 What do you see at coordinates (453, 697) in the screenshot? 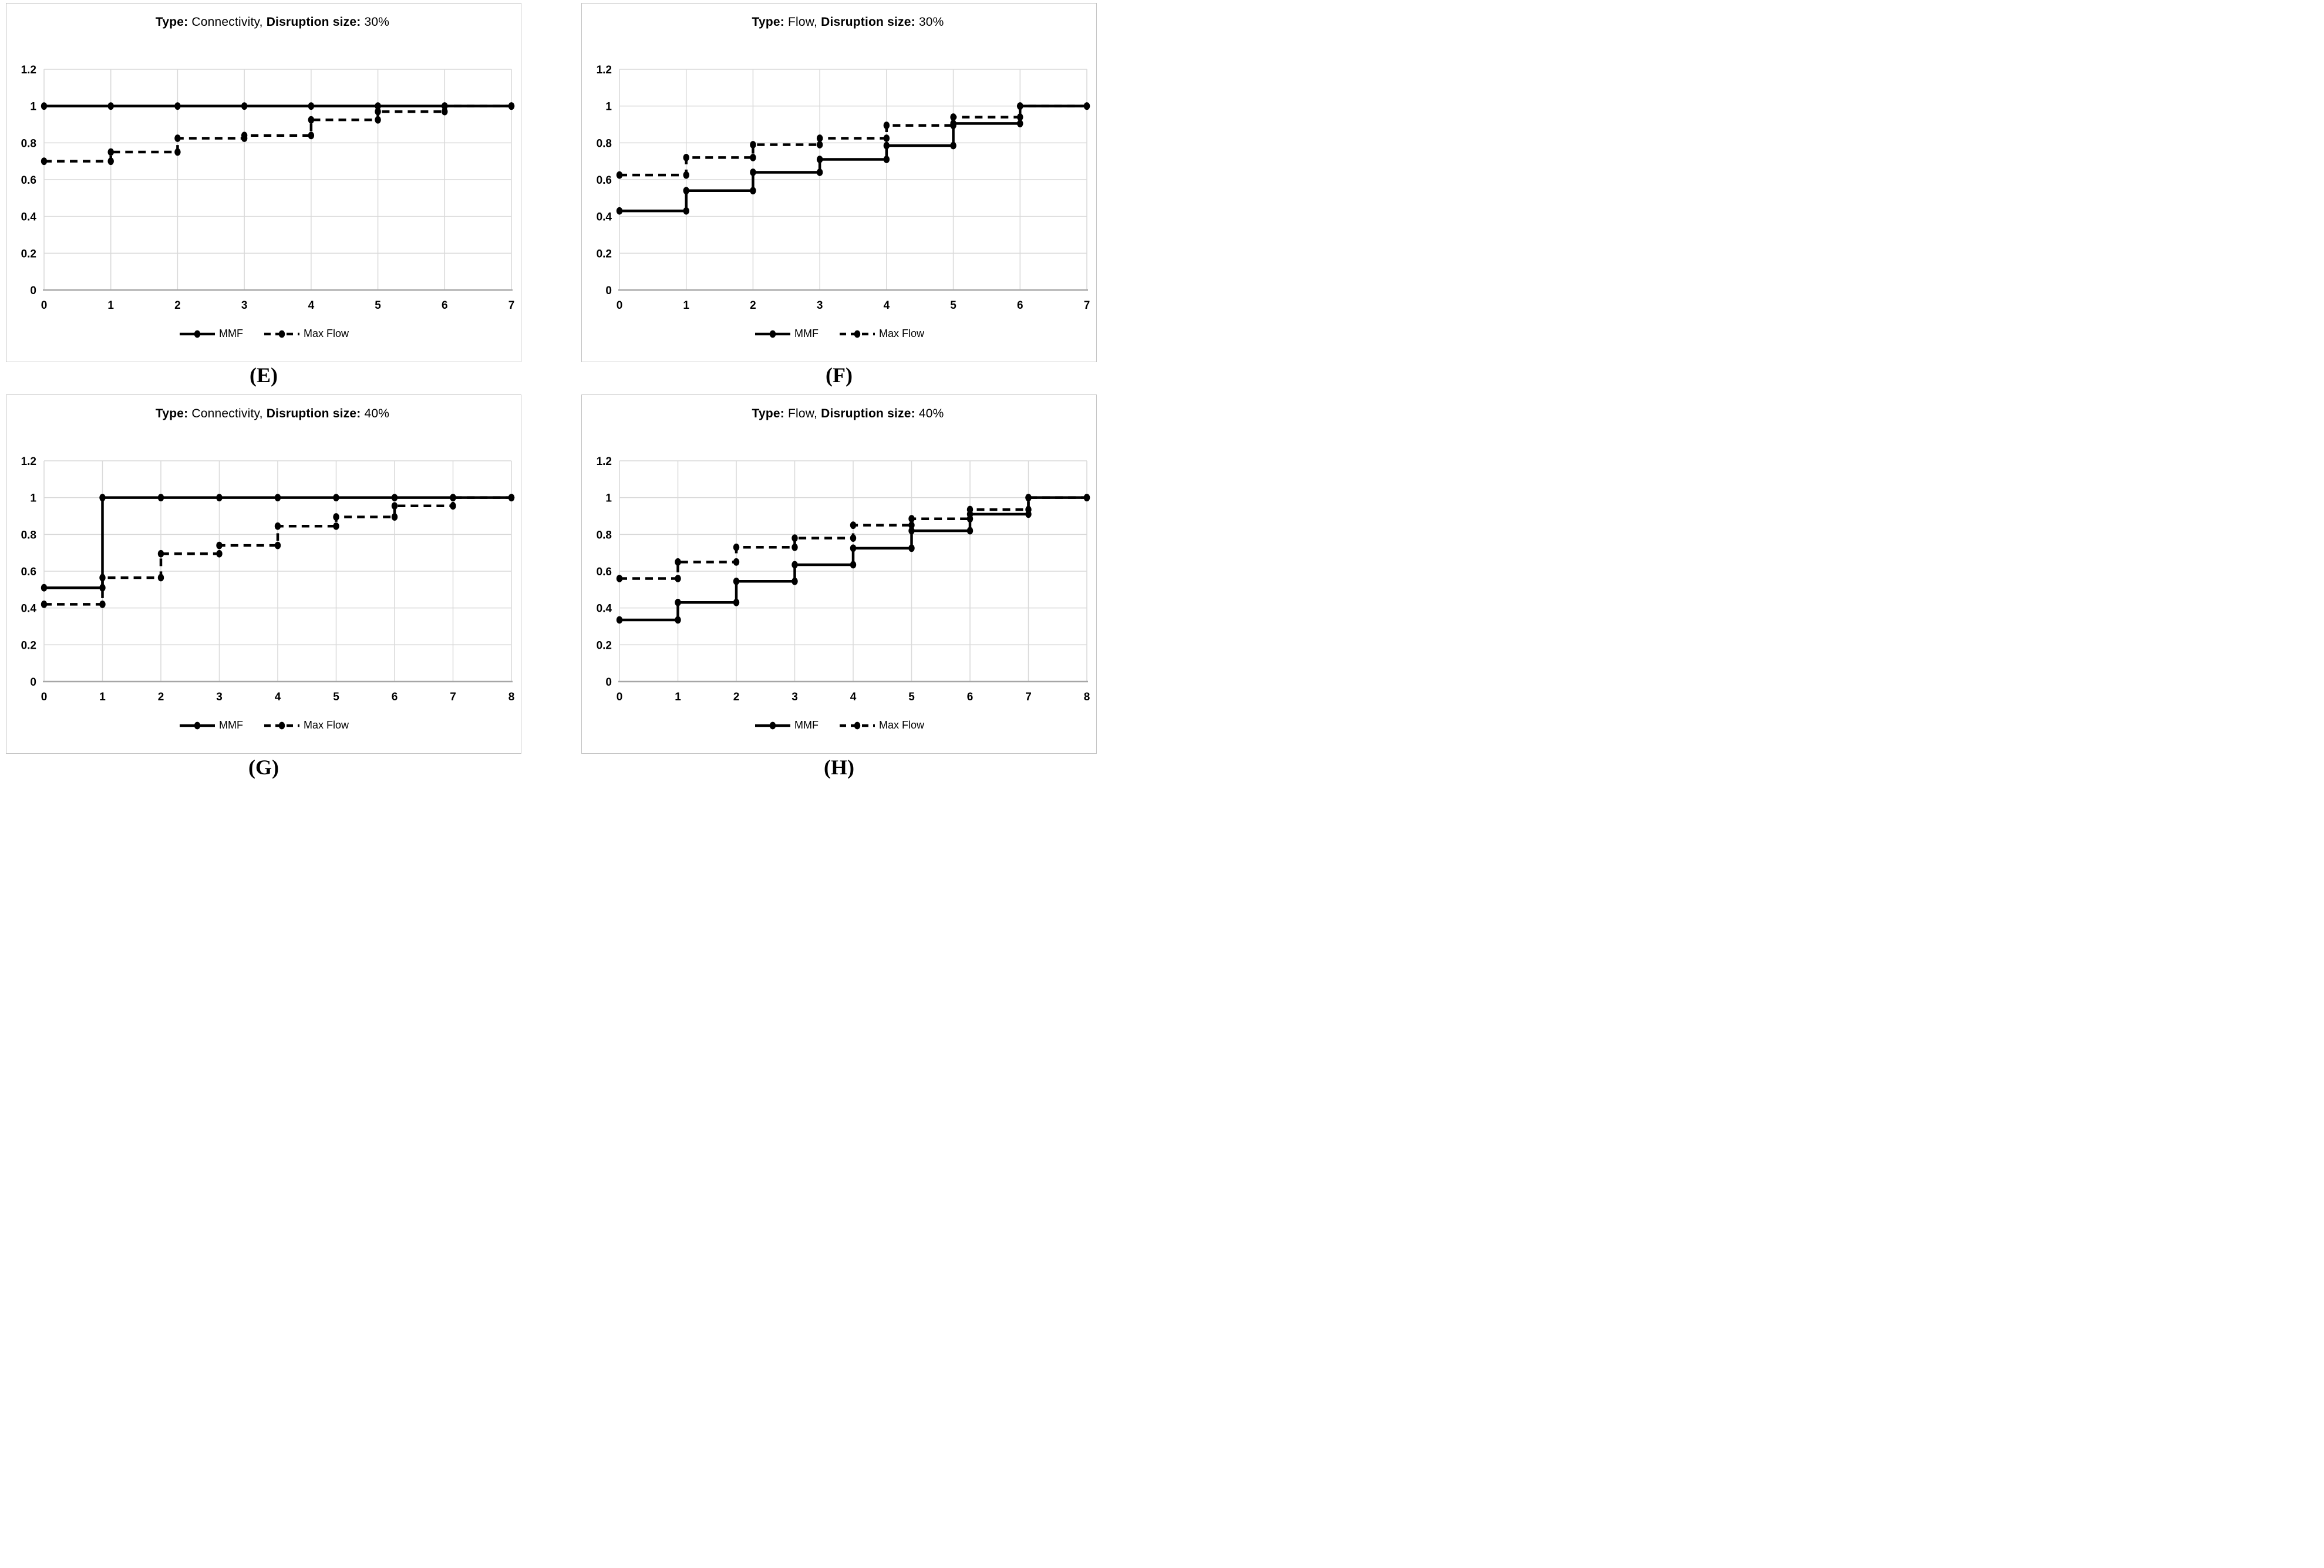
I see `x-tick-label: 7` at bounding box center [453, 697].